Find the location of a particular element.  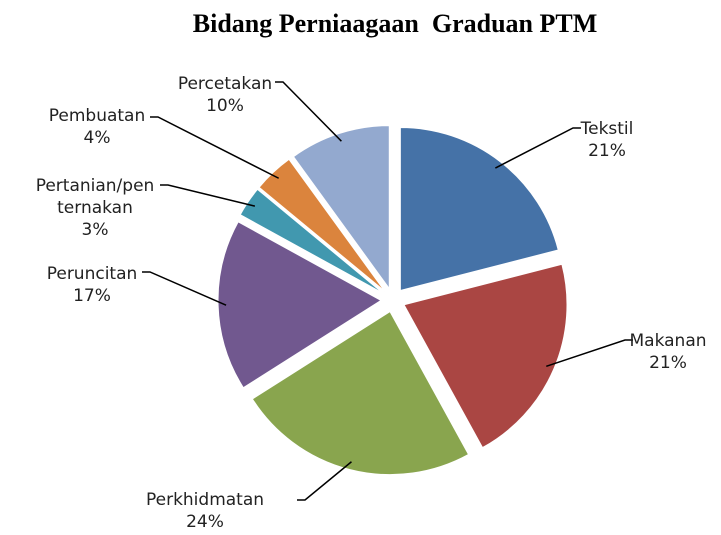

category-label: Tekstil is located at coordinates (607, 129).